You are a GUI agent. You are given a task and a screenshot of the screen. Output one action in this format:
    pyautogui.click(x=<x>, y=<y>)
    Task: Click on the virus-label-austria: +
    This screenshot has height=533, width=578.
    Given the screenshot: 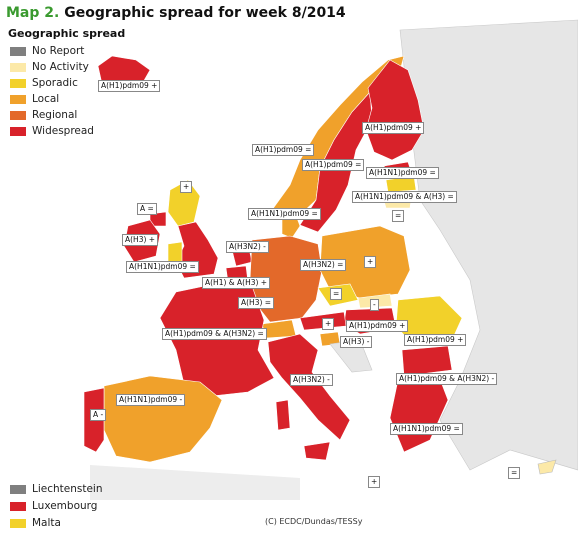 What is the action you would take?
    pyautogui.click(x=328, y=324)
    